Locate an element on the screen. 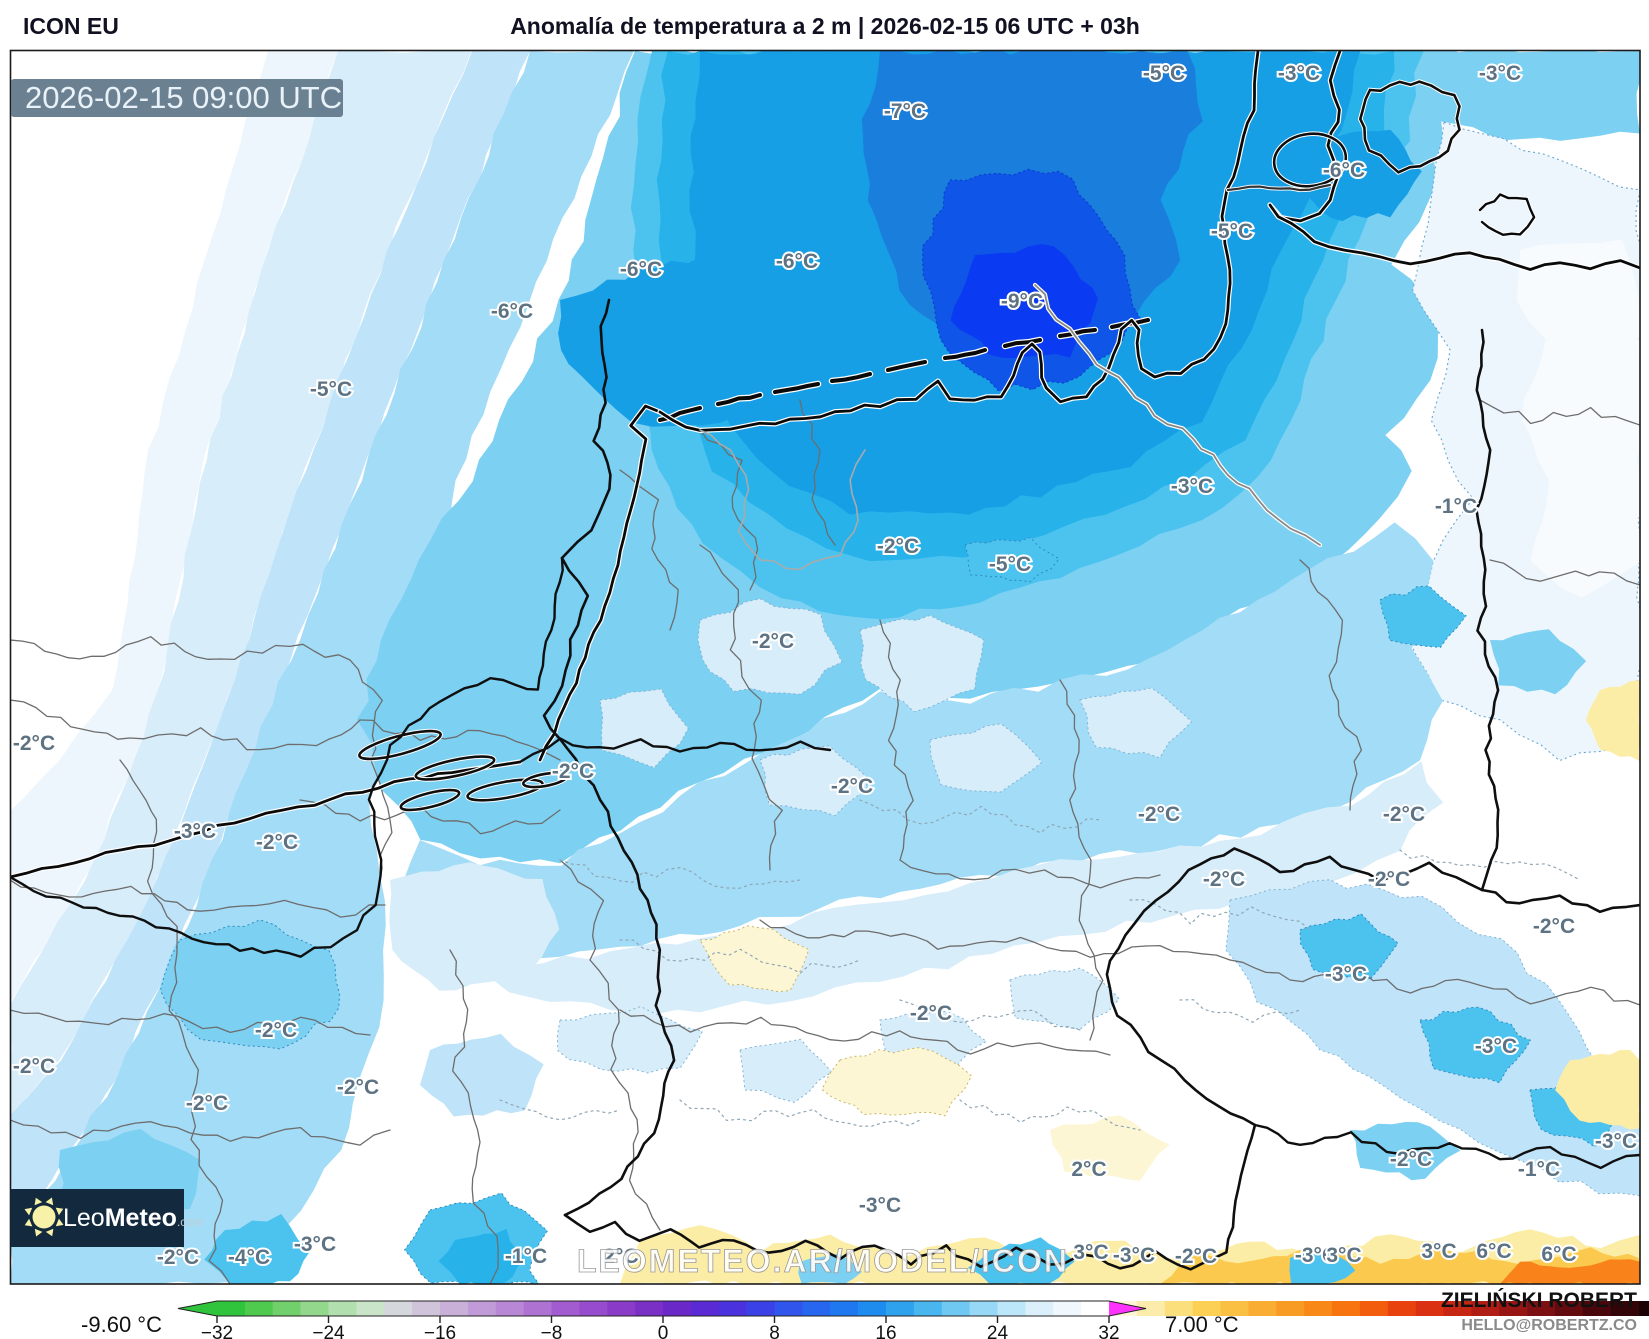  svg-text: -9.60 °C is located at coordinates (121, 1324).